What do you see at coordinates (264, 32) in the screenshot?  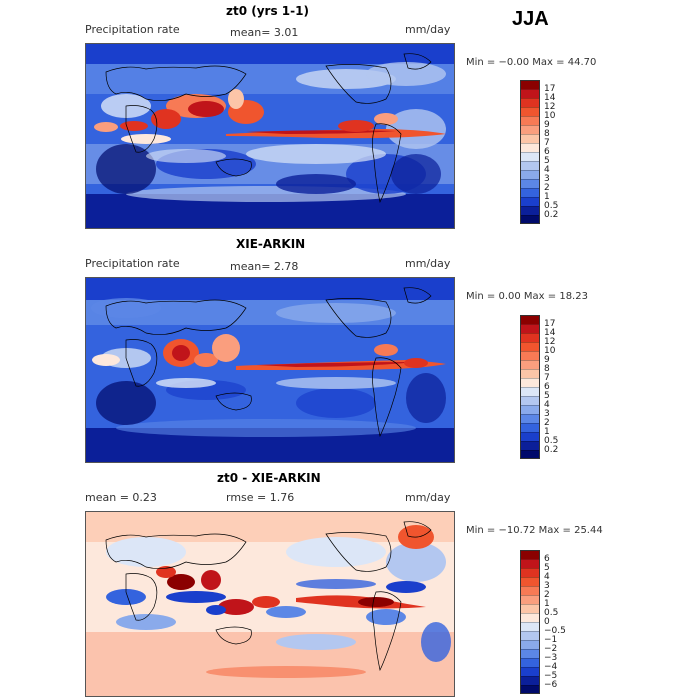 I see `panel-1-mean: mean= 3.01` at bounding box center [264, 32].